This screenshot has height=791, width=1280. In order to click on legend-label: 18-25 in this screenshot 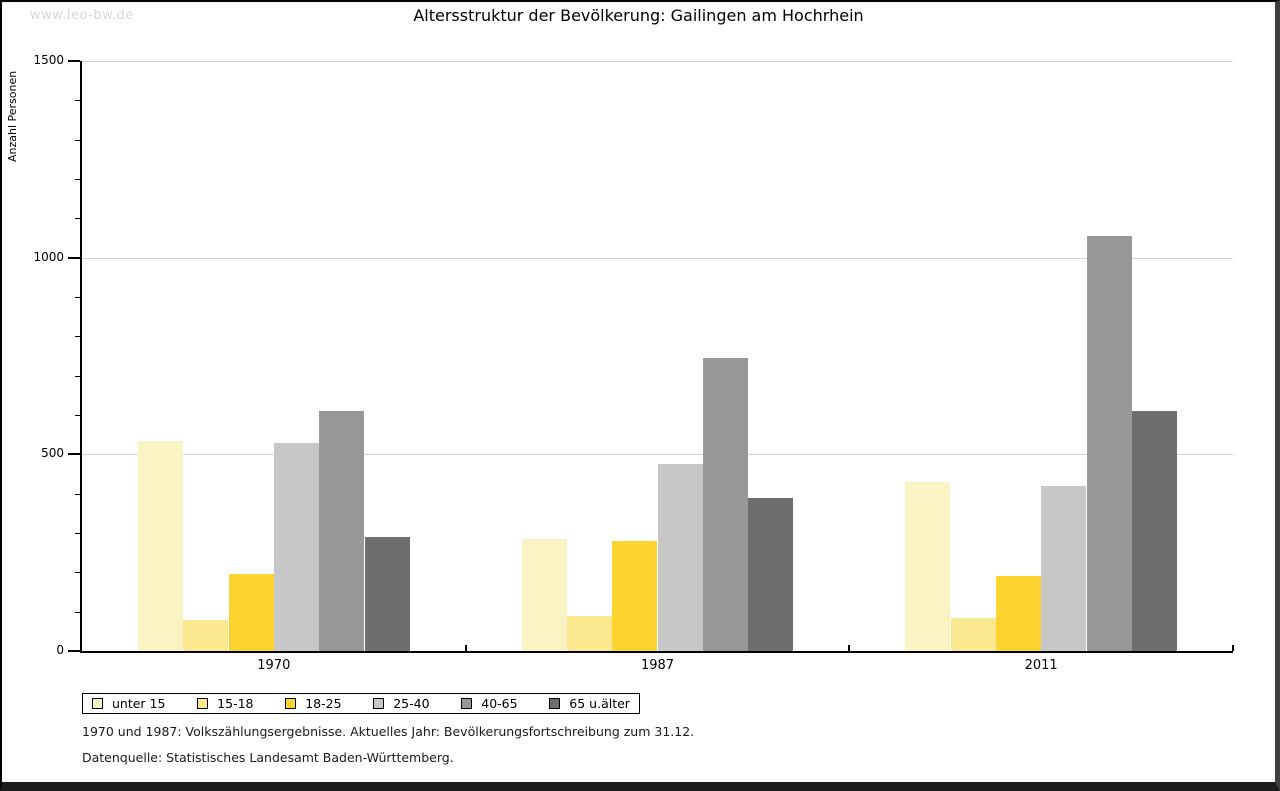, I will do `click(323, 703)`.